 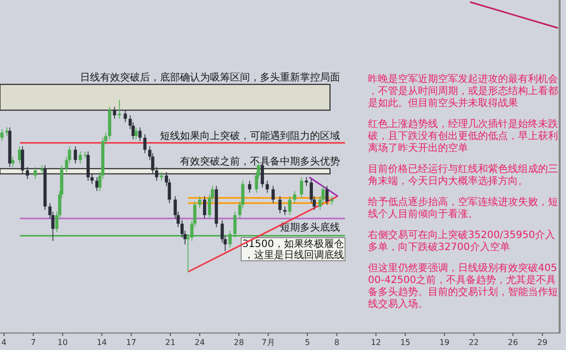 What do you see at coordinates (33, 342) in the screenshot?
I see `x-tick: 7` at bounding box center [33, 342].